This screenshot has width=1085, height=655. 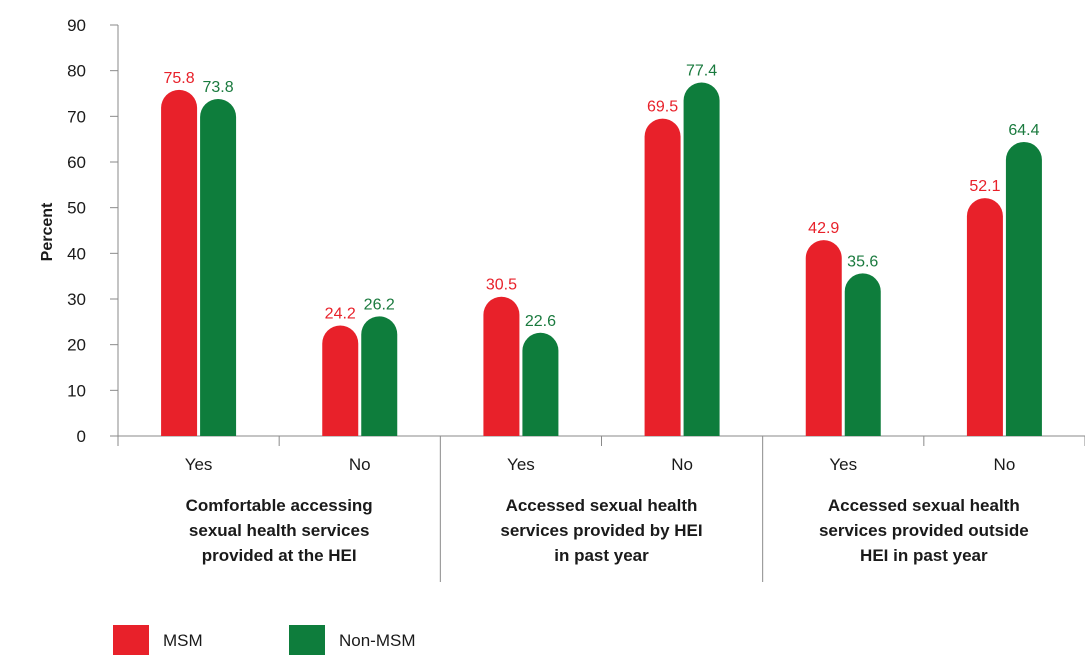 I want to click on y-tick-label: 0, so click(x=81, y=436).